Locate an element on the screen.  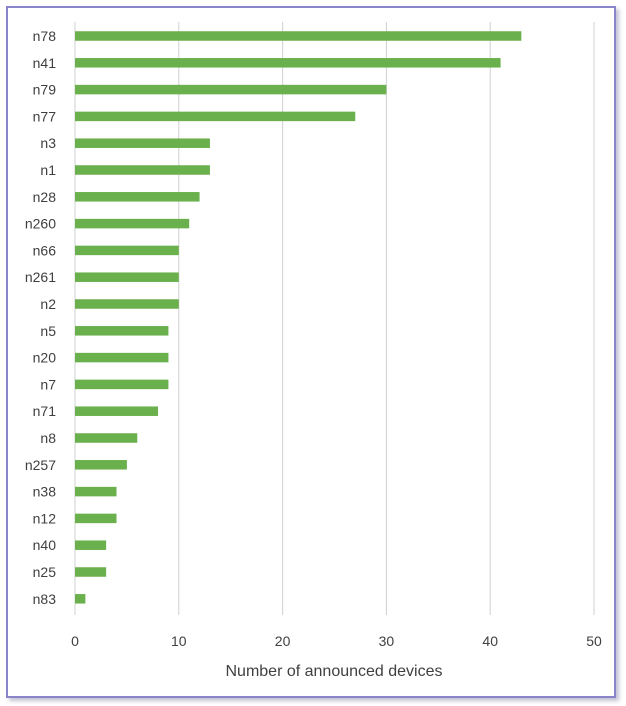
category-label-n20: n20 is located at coordinates (45, 358).